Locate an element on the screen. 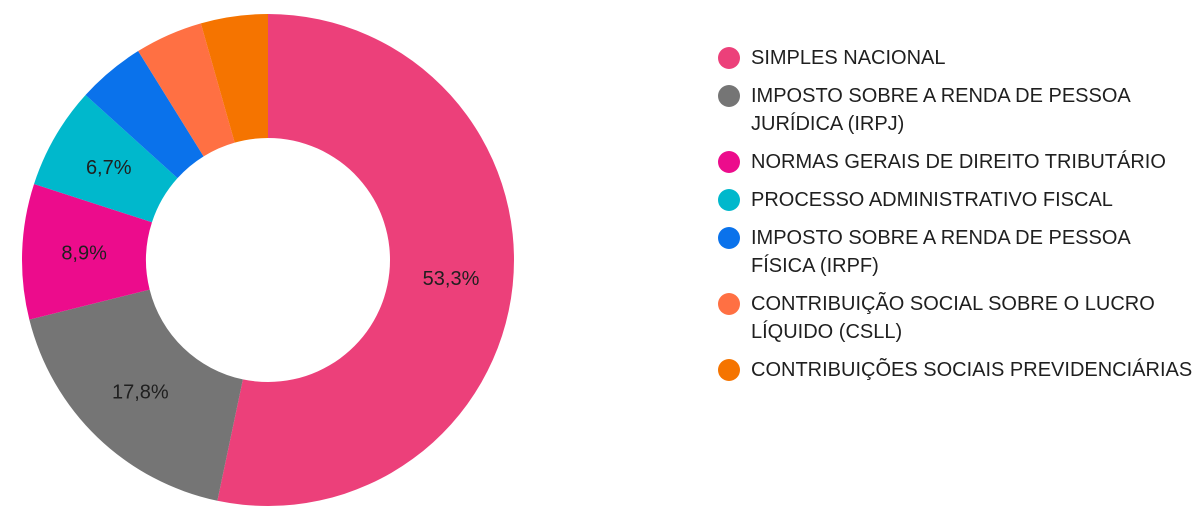  slice-imposto-sobre-a-renda-de-pessoa-fisica-irpf is located at coordinates (144, 115).